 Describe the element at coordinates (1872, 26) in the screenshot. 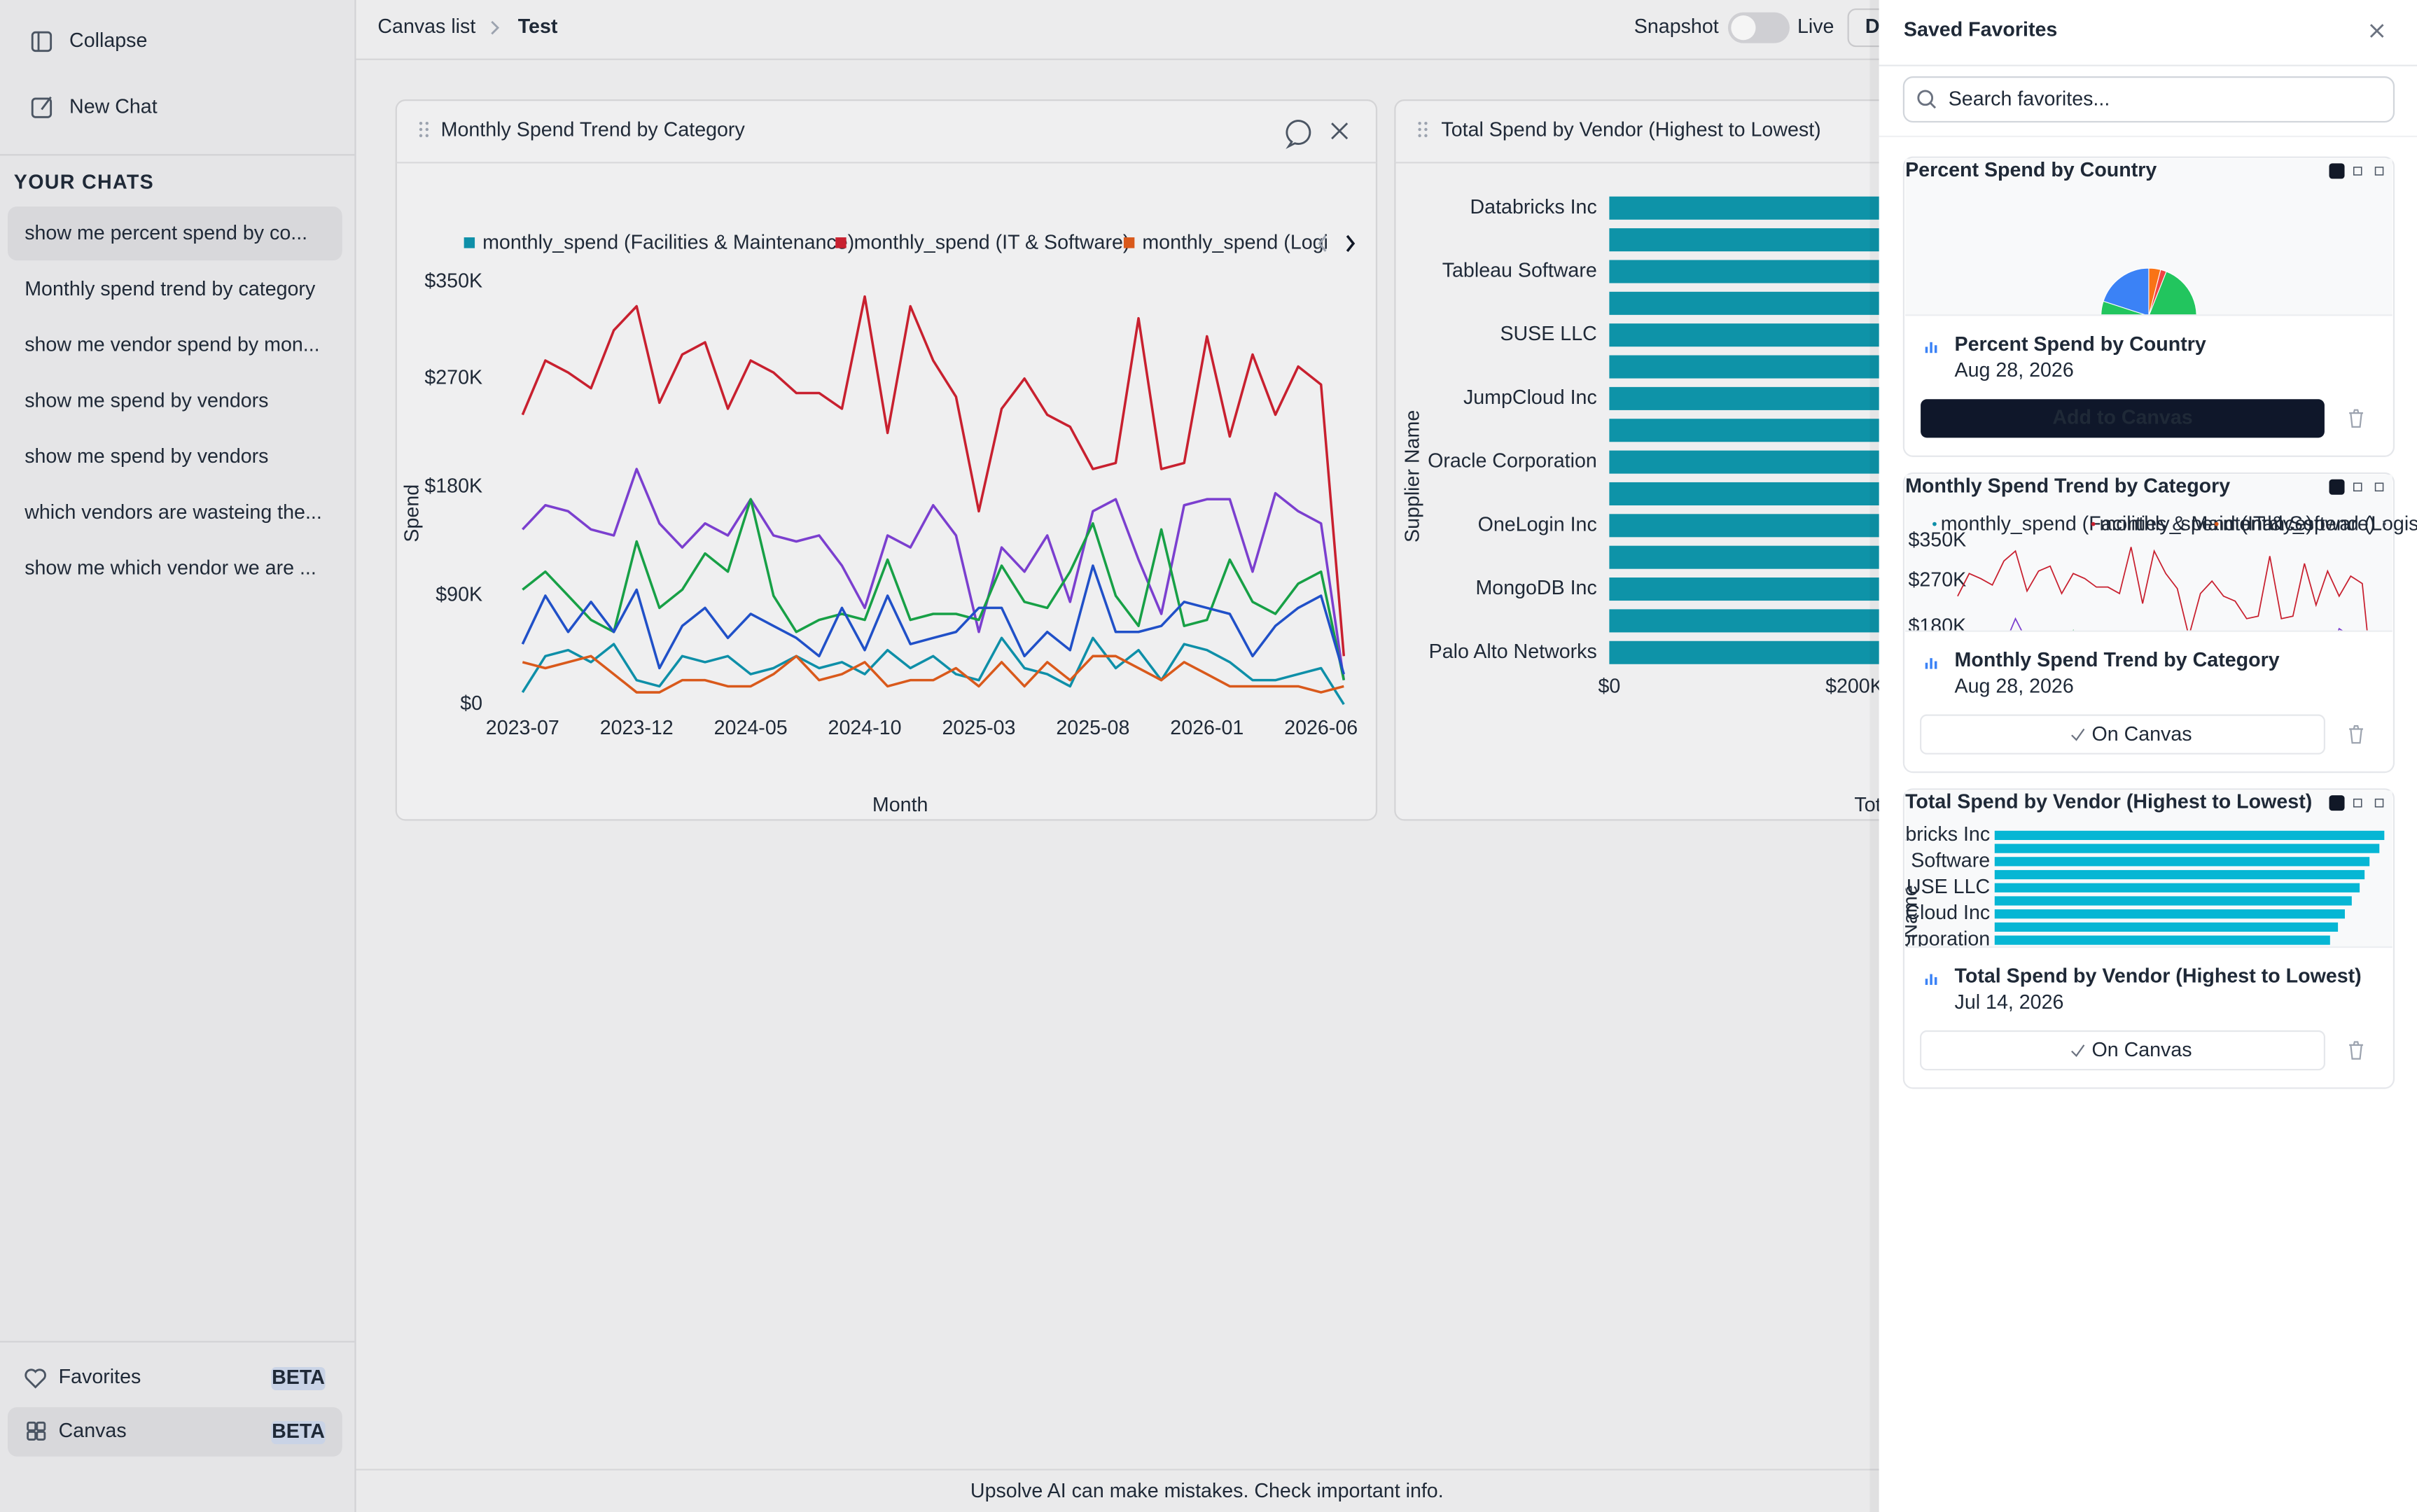

I see `top-button-text: D` at that location.